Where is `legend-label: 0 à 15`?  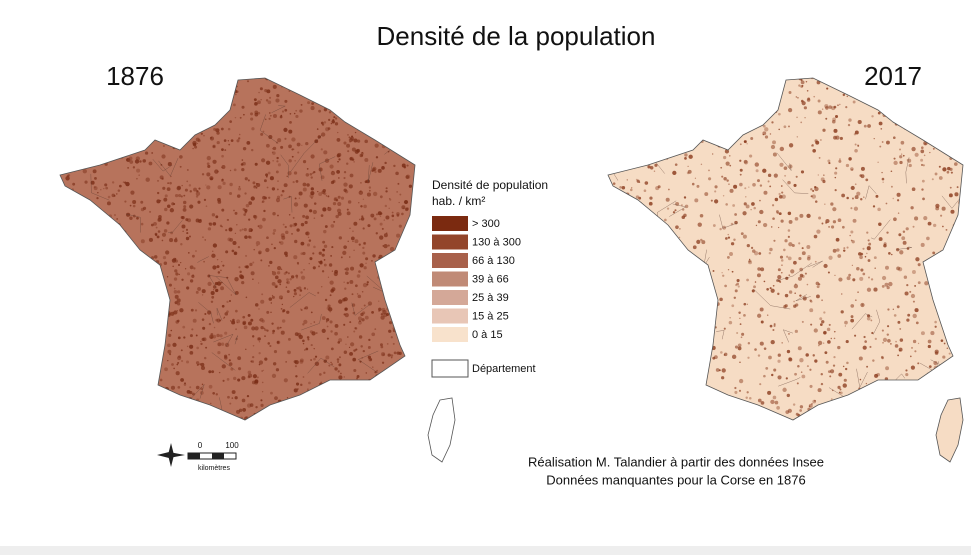 legend-label: 0 à 15 is located at coordinates (487, 335).